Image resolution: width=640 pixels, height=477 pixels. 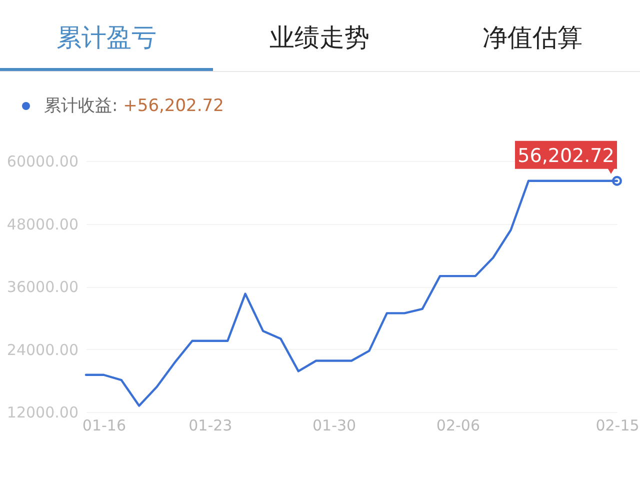 What do you see at coordinates (42, 349) in the screenshot?
I see `y-tick-label: 24000.00` at bounding box center [42, 349].